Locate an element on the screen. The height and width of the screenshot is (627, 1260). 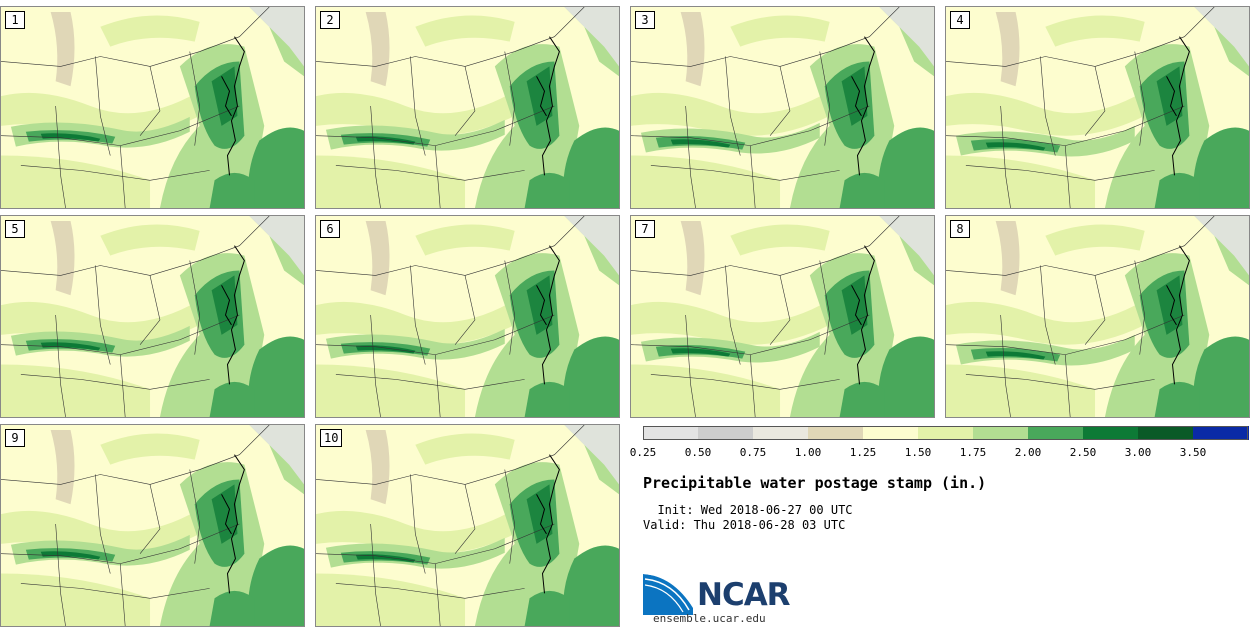
colorbar-tick-label: 3.50 is located at coordinates (1193, 452).